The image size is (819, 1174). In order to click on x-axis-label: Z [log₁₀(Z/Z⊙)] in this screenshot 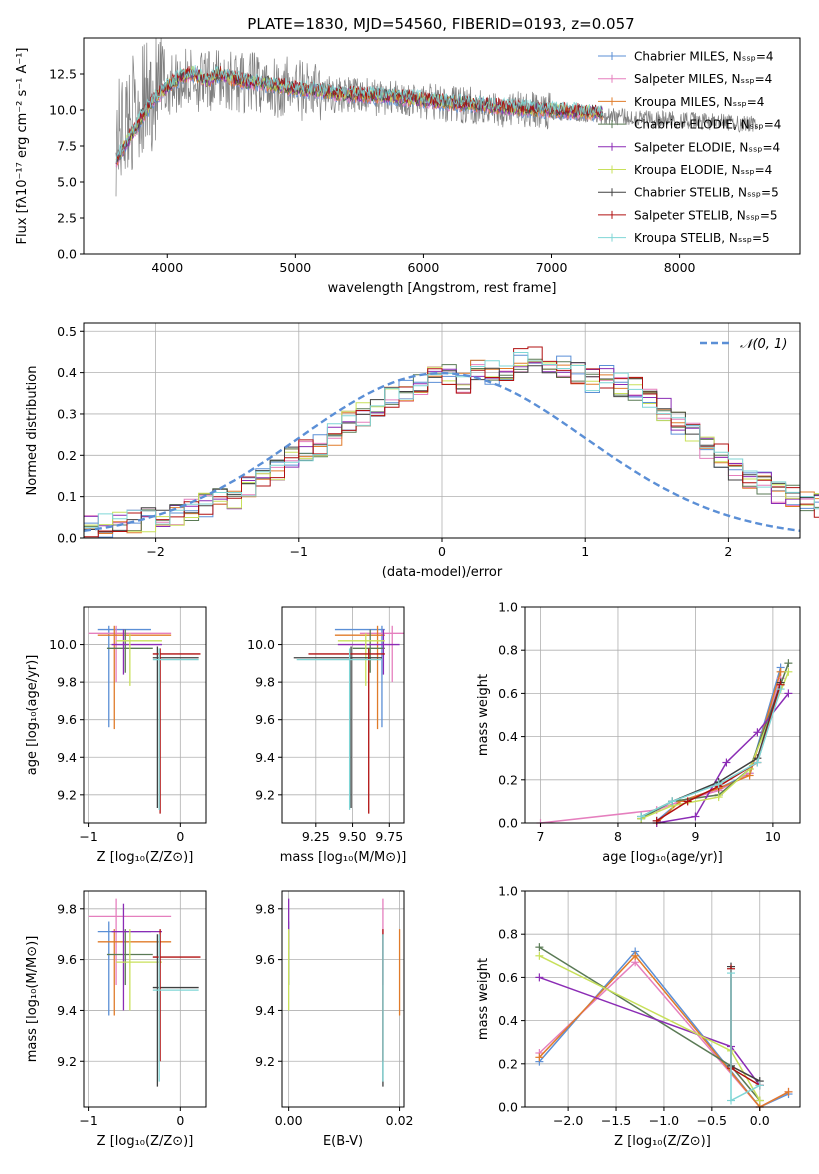, I will do `click(145, 1141)`.